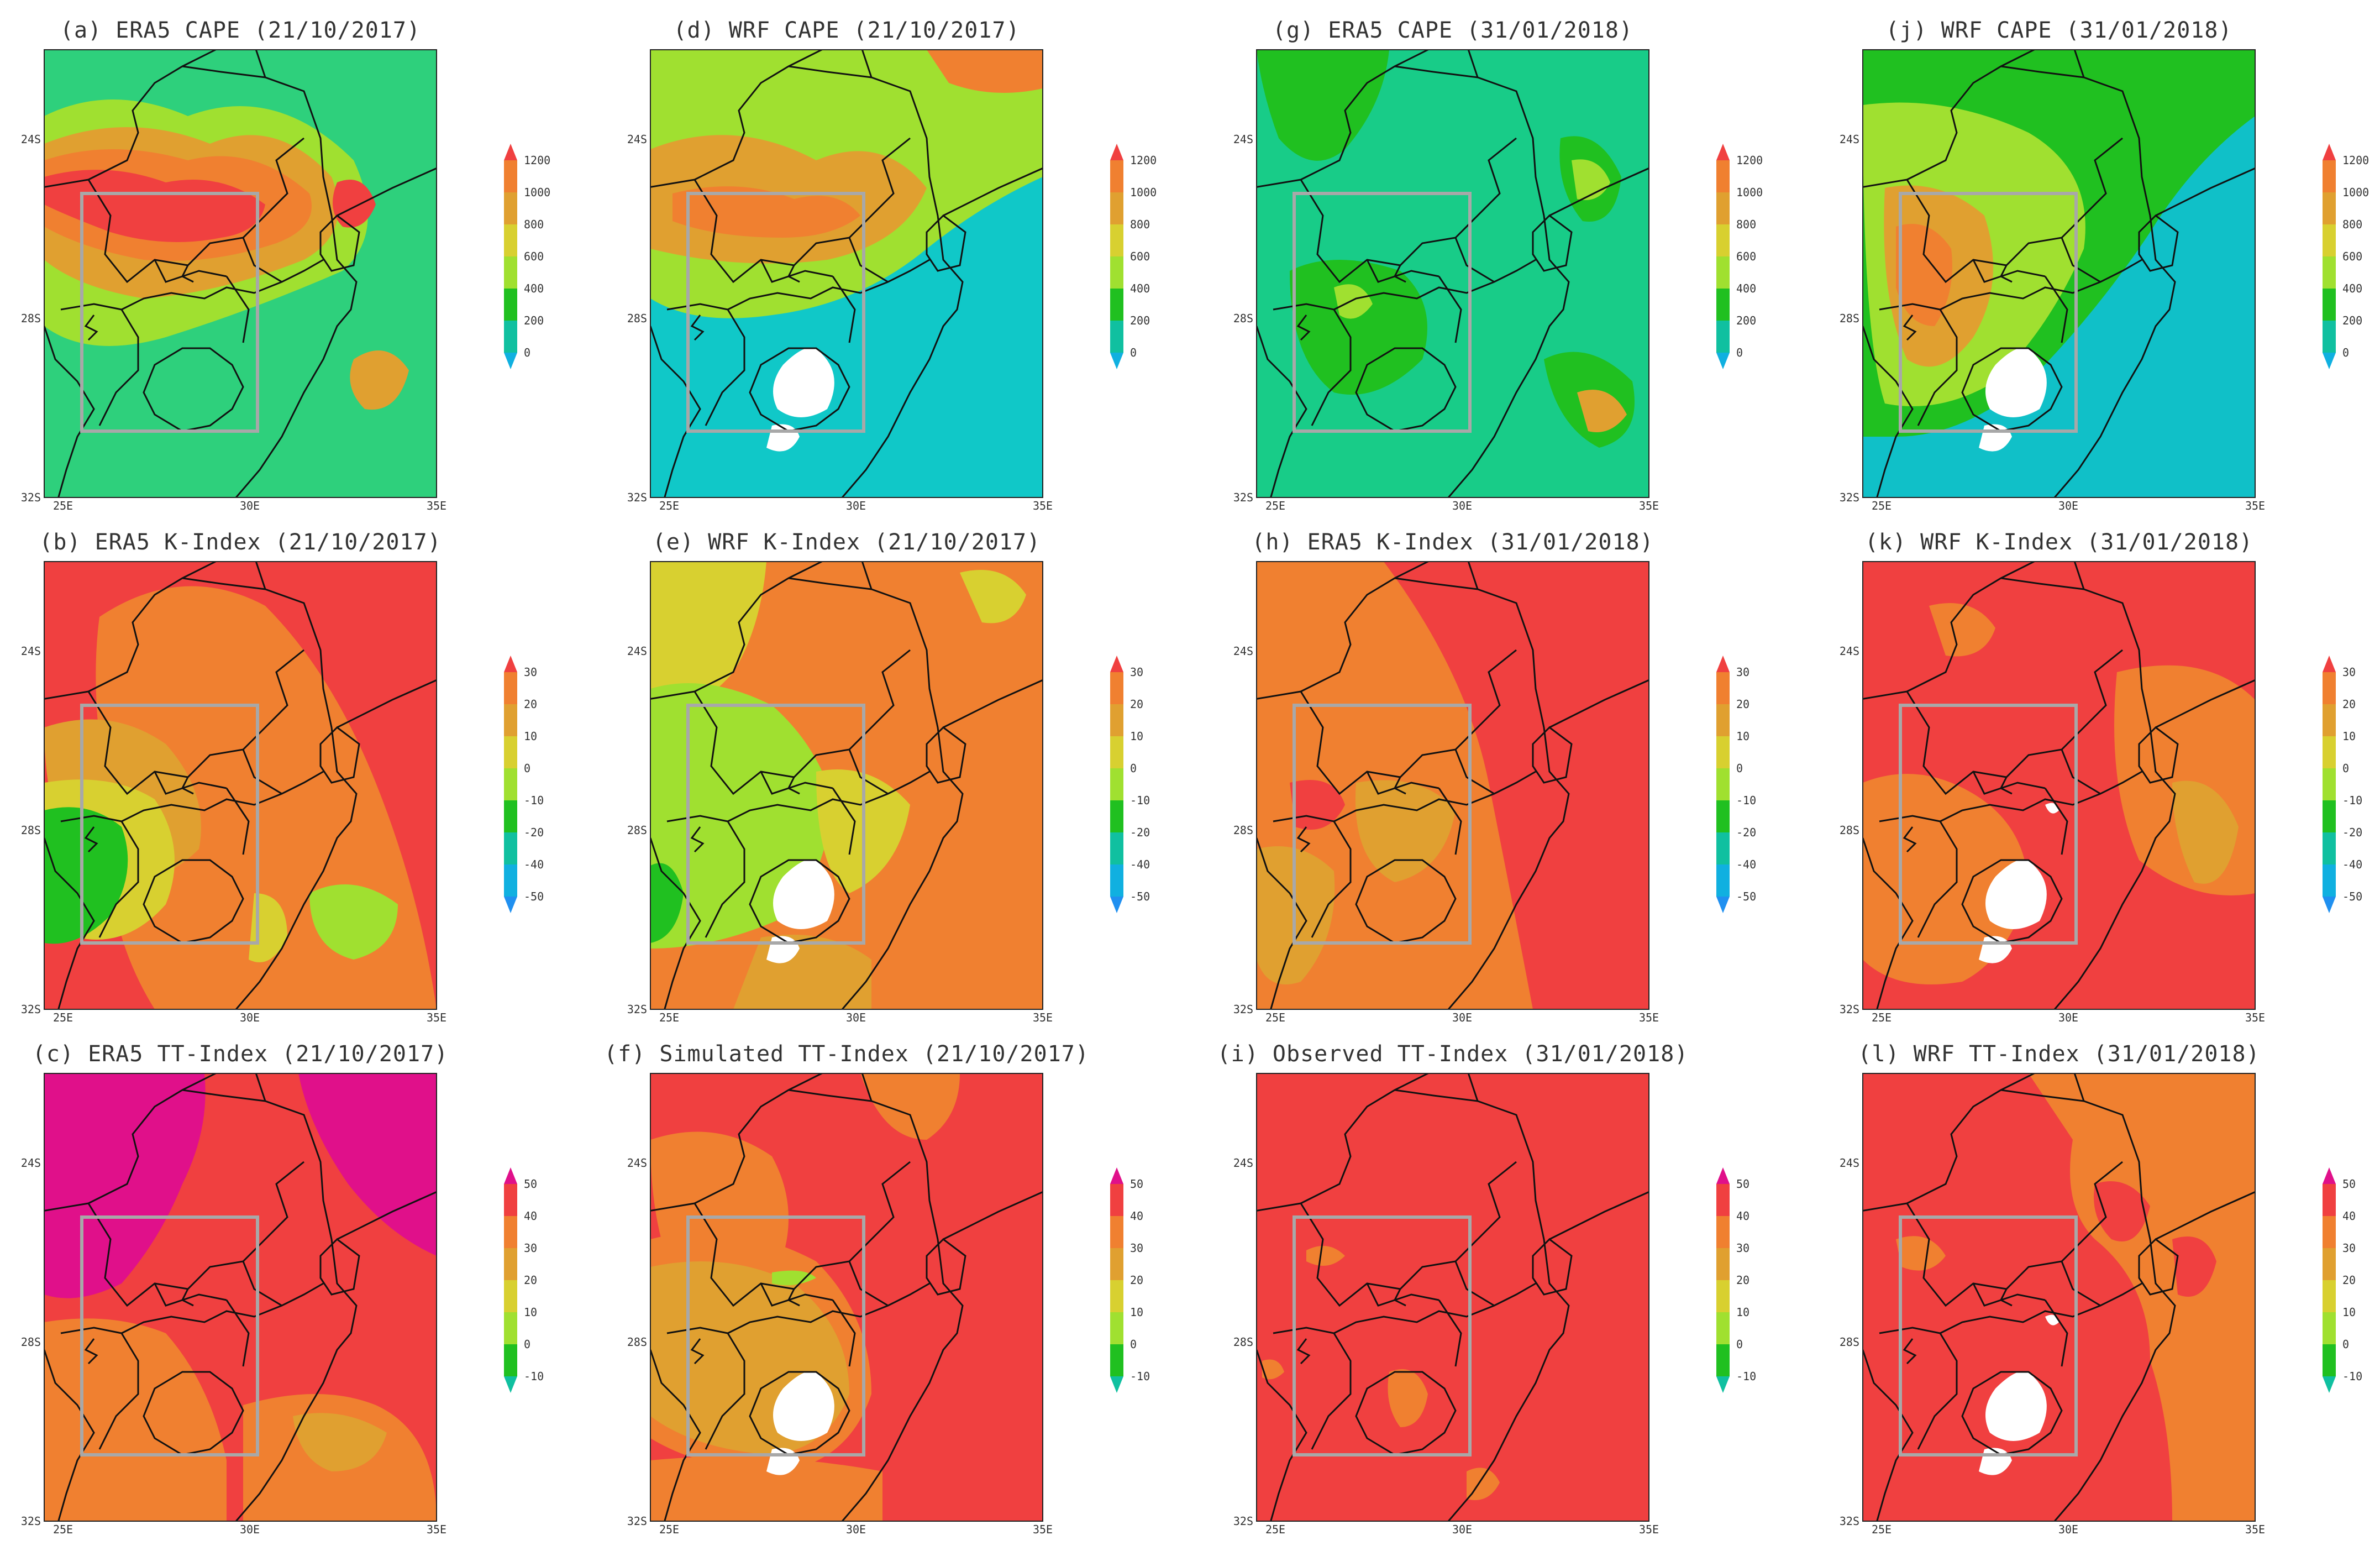 This screenshot has height=1551, width=2380. I want to click on colorbar: 1200 1000 800 600 400 200 0, so click(1739, 256).